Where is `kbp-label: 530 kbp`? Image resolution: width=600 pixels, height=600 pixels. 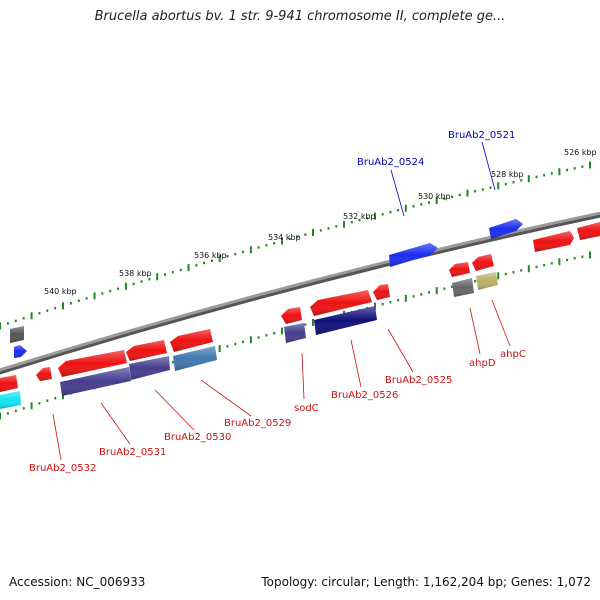 kbp-label: 530 kbp is located at coordinates (434, 196).